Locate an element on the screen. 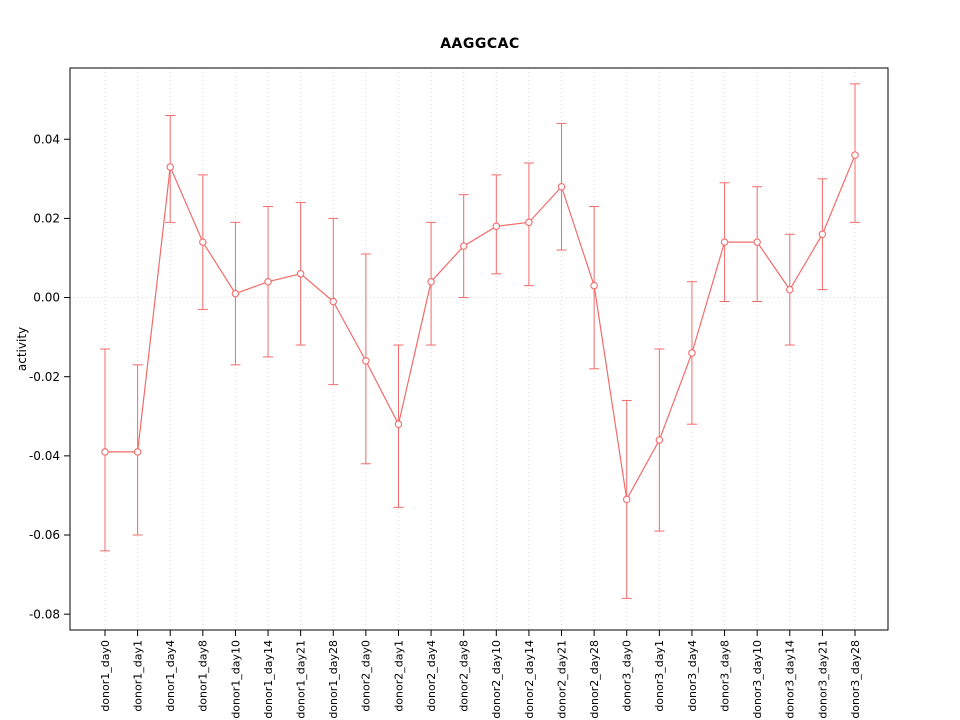 The height and width of the screenshot is (720, 960). y-tick-label: -0.04 is located at coordinates (44, 456).